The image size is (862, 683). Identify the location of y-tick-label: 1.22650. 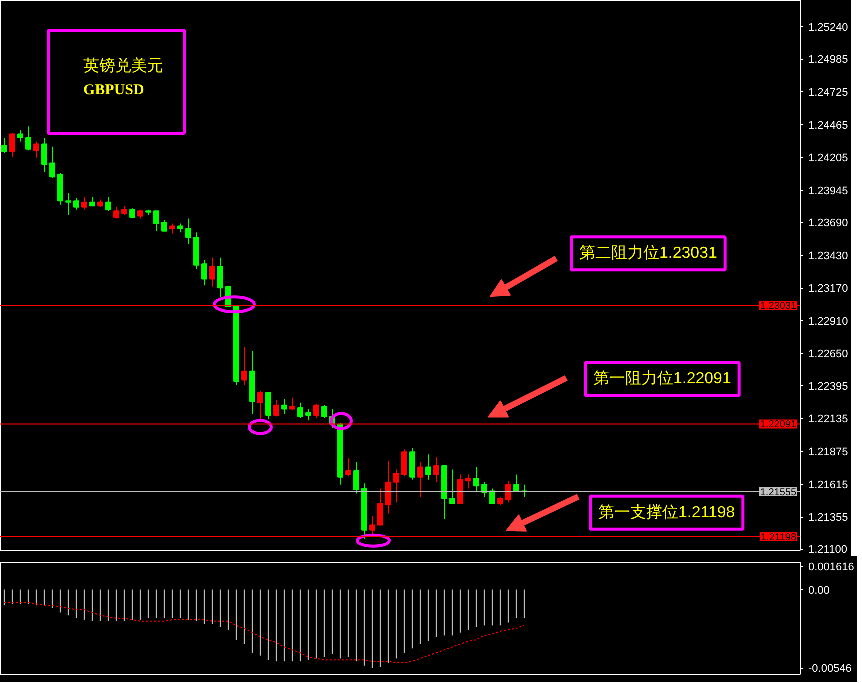
(828, 354).